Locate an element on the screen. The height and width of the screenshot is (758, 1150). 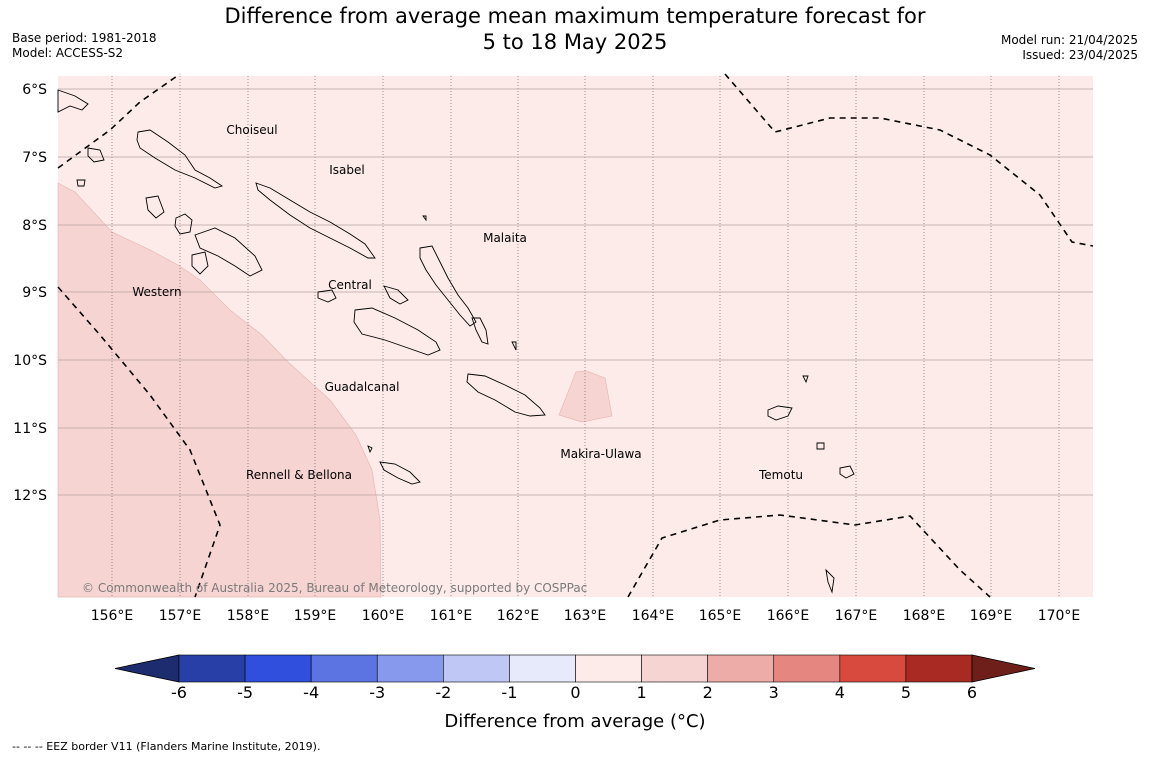
lat-label: 6°S is located at coordinates (34, 90).